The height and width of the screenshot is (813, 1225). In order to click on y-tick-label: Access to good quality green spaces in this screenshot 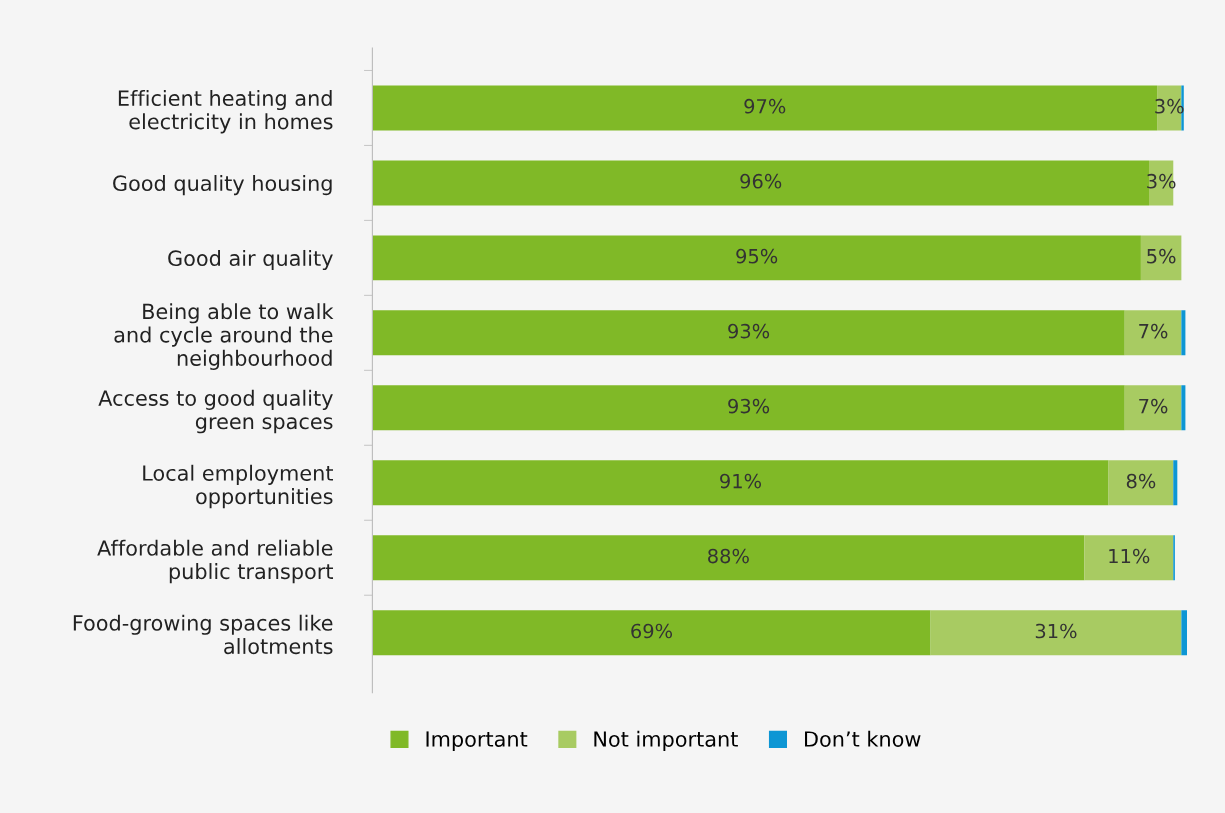, I will do `click(215, 411)`.